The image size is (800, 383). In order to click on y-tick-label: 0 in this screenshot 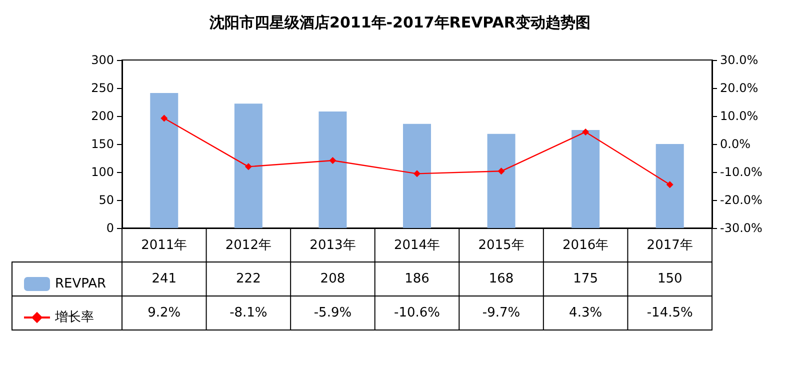, I will do `click(110, 228)`.